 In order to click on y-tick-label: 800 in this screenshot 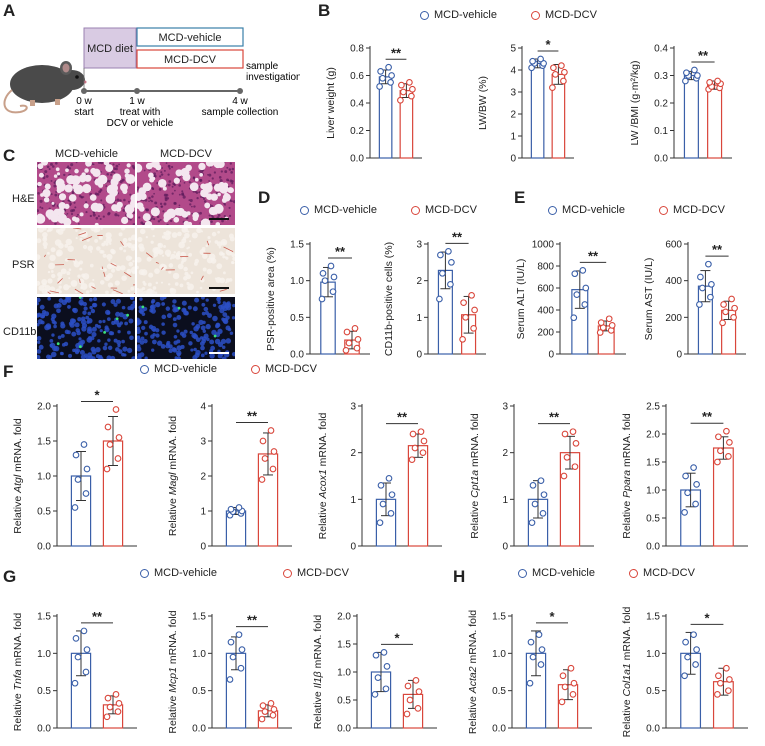, I will do `click(545, 267)`.